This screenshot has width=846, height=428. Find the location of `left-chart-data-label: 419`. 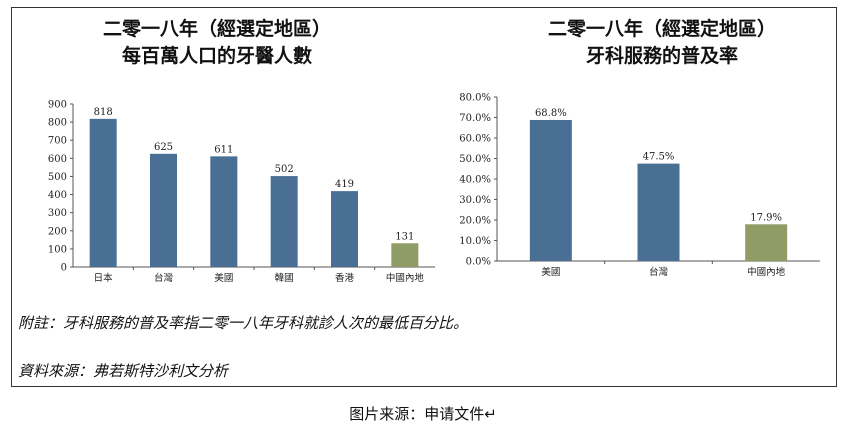

left-chart-data-label: 419 is located at coordinates (344, 184).